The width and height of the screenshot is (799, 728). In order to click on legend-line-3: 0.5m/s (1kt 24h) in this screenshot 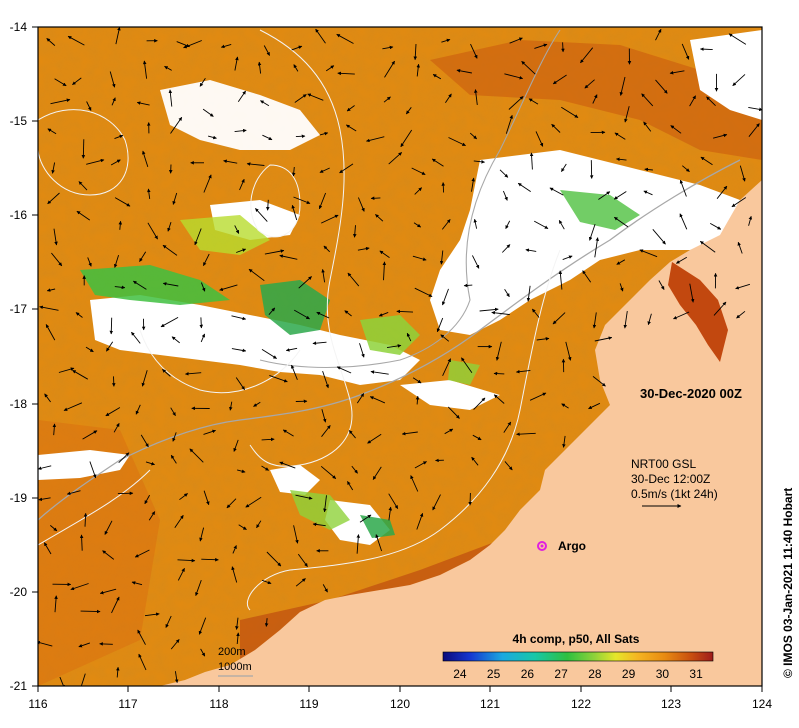, I will do `click(674, 494)`.